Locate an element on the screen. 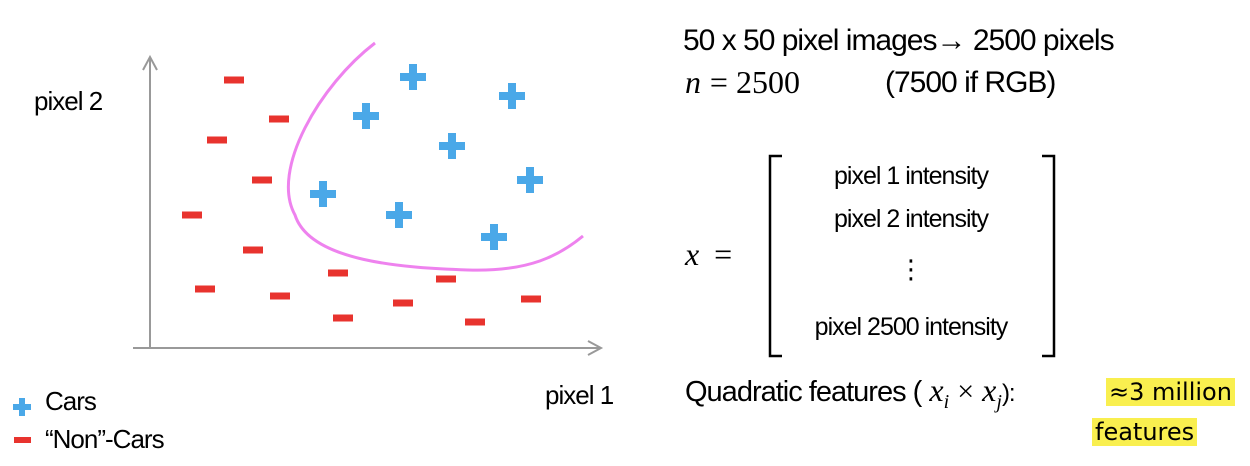 This screenshot has width=1250, height=466. plus-markers is located at coordinates (426, 157).